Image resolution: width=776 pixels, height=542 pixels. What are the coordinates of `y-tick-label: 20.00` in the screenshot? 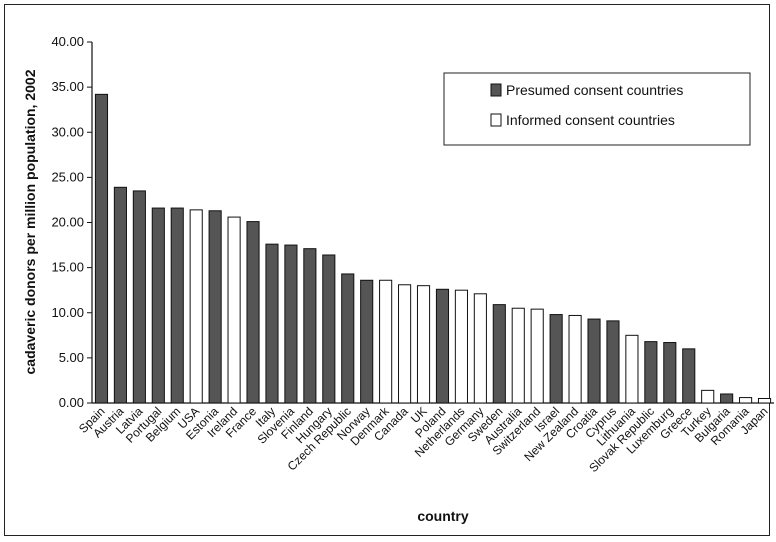 It's located at (67, 222).